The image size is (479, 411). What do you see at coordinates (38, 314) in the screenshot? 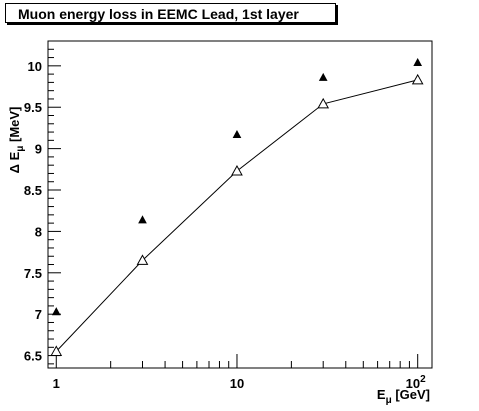
I see `y-tick-label: 7` at bounding box center [38, 314].